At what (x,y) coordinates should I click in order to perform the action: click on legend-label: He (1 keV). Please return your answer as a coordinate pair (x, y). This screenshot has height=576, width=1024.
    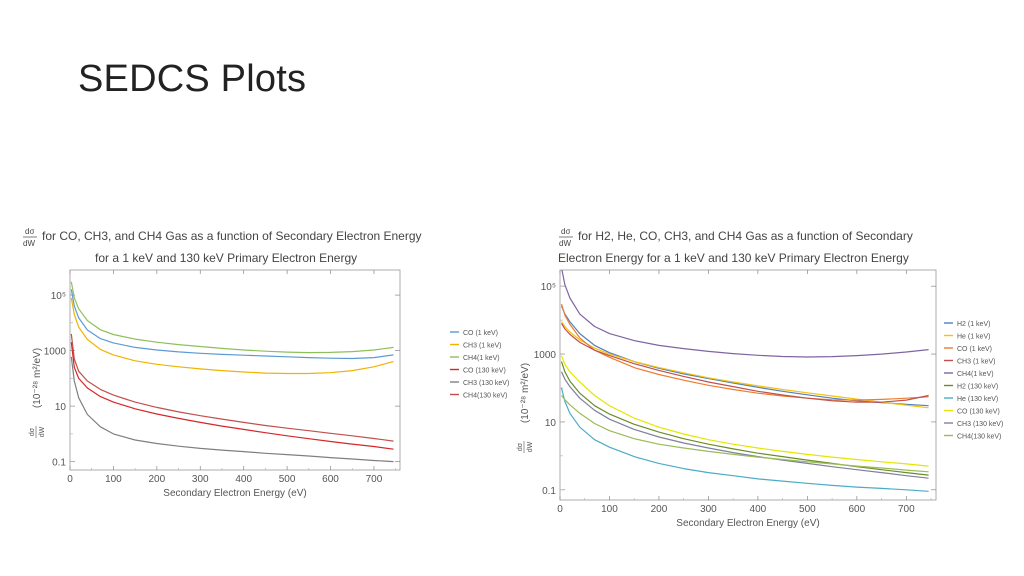
    Looking at the image, I should click on (973, 337).